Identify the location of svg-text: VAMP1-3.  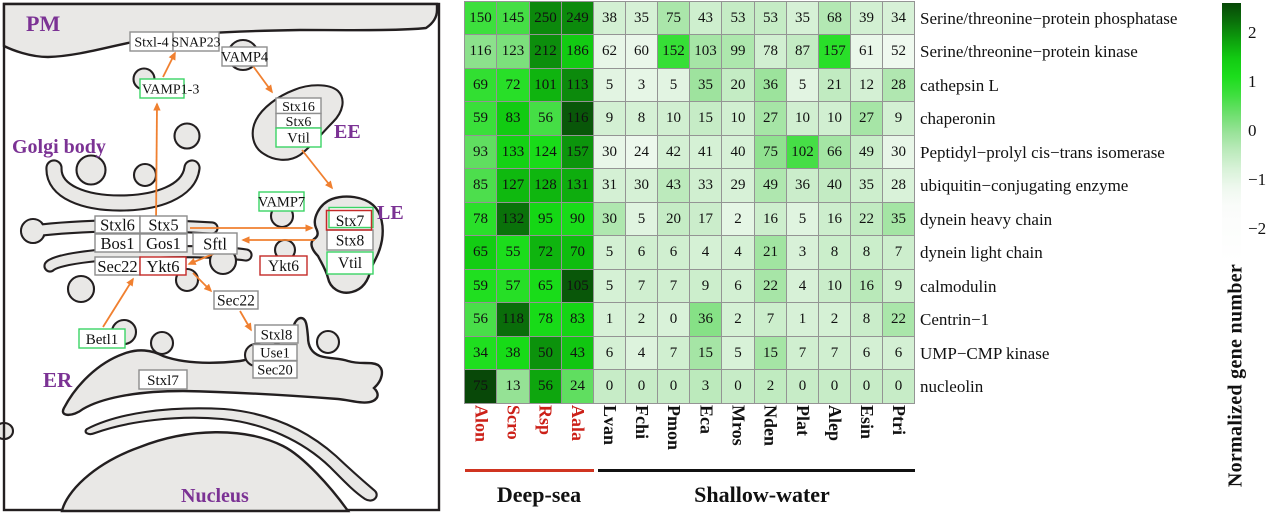
(170, 90).